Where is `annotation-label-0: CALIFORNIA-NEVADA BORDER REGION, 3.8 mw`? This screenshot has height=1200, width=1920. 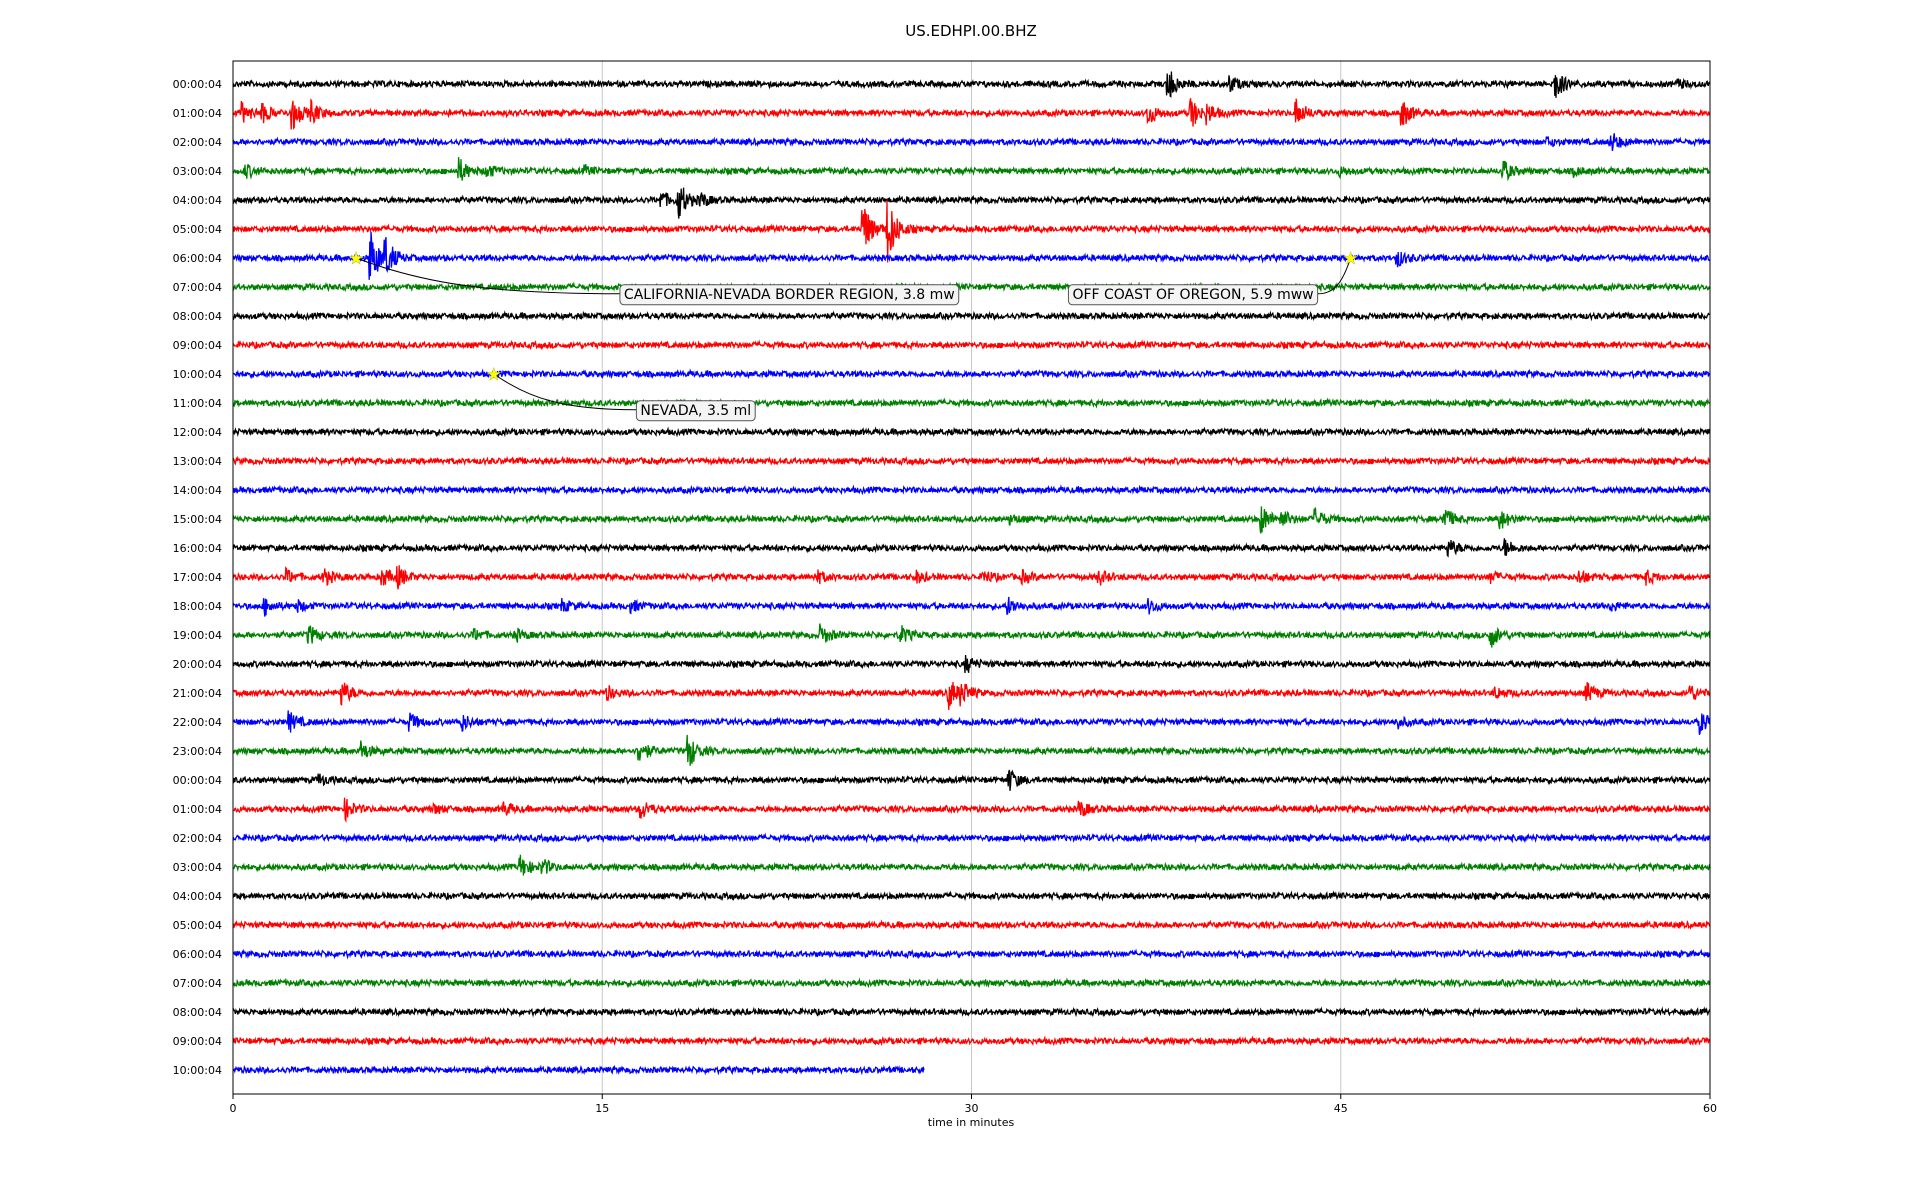
annotation-label-0: CALIFORNIA-NEVADA BORDER REGION, 3.8 mw is located at coordinates (789, 295).